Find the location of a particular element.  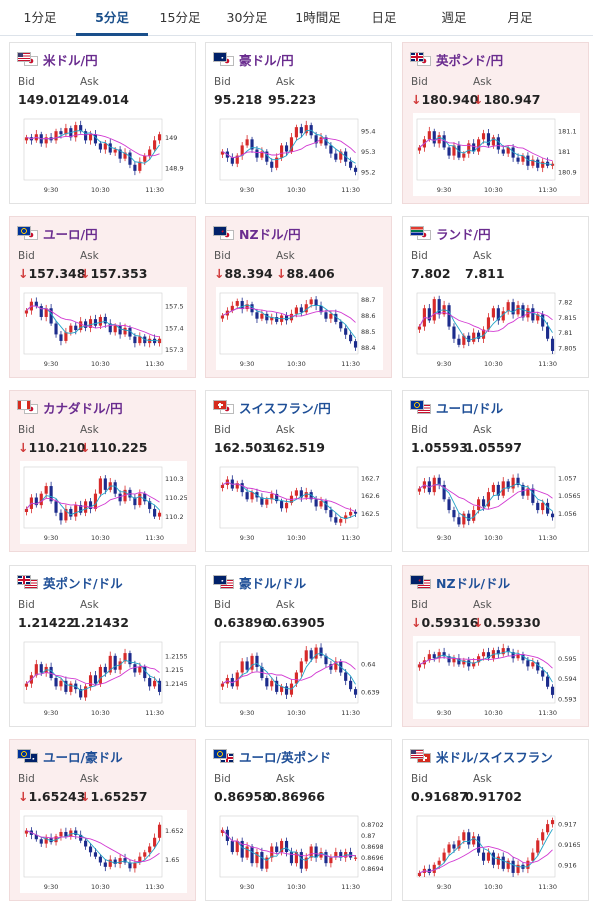

bid-price-text: 157.348 is located at coordinates (57, 273).